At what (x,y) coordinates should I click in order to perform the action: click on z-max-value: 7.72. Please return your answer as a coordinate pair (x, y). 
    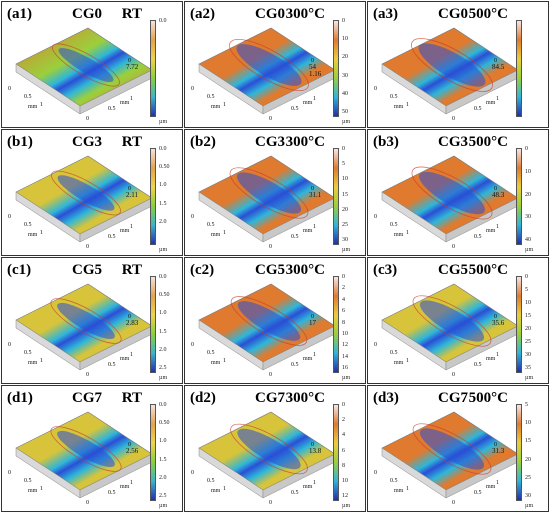
    Looking at the image, I should click on (132, 67).